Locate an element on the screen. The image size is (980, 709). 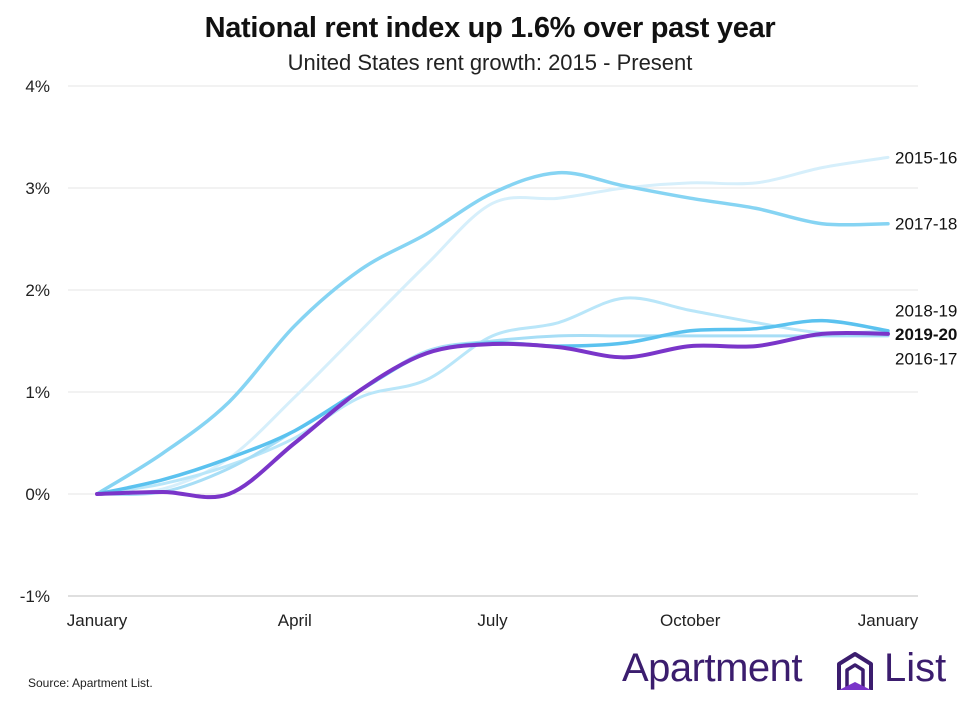
series-end-label: 2019-20 is located at coordinates (926, 334).